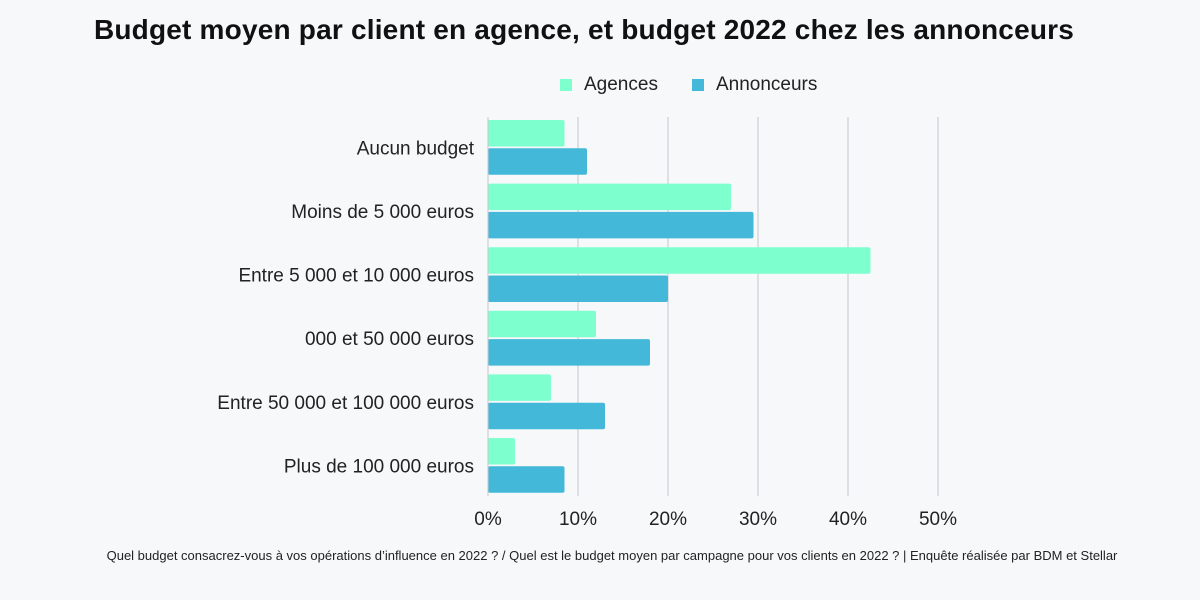 The height and width of the screenshot is (600, 1200). Describe the element at coordinates (345, 403) in the screenshot. I see `y-category-label: Entre 50 000 et 100 000 euros` at that location.